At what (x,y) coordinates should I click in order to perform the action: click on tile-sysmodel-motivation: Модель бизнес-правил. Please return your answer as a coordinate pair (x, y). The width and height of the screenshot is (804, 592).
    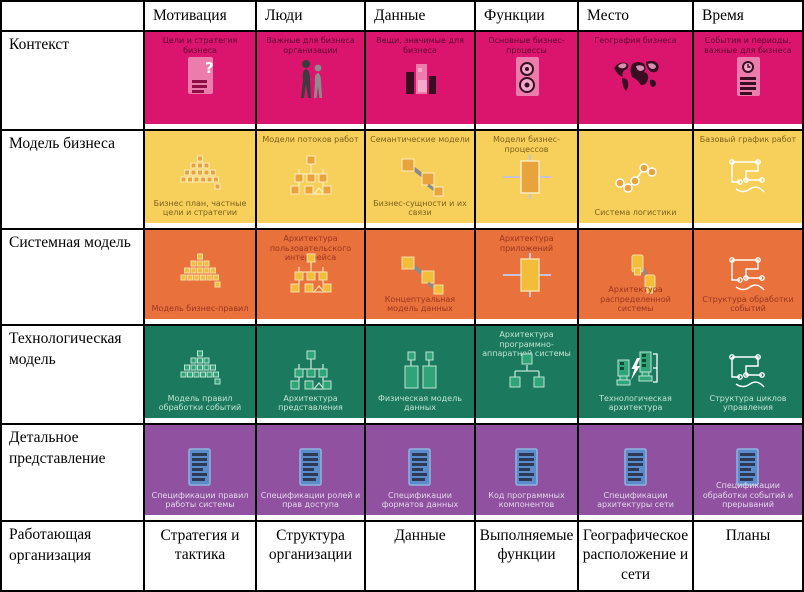
    Looking at the image, I should click on (200, 274).